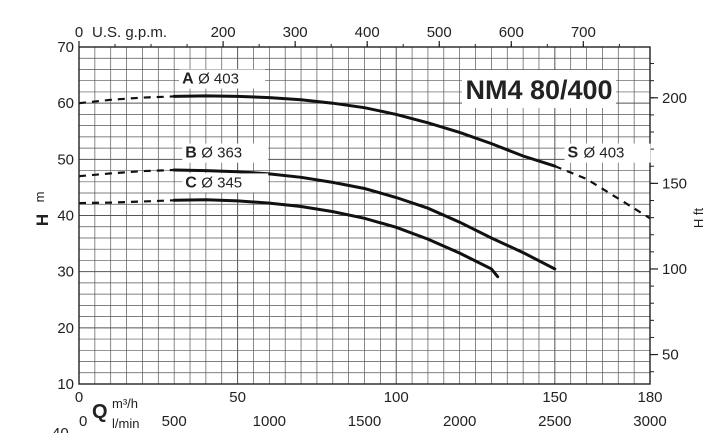 Image resolution: width=715 pixels, height=433 pixels. Describe the element at coordinates (221, 182) in the screenshot. I see `series-diameter: Ø 345` at that location.